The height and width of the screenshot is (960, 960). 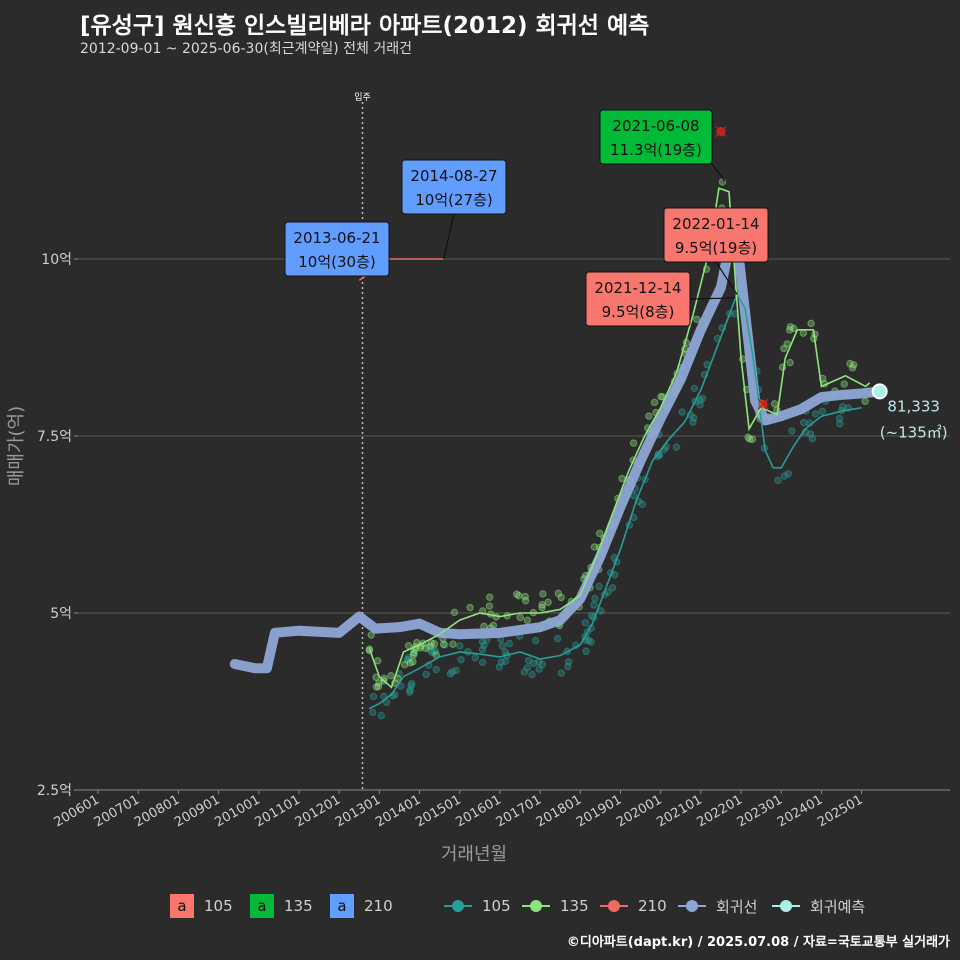 What do you see at coordinates (519, 811) in the screenshot?
I see `x-tick-label: 201701` at bounding box center [519, 811].